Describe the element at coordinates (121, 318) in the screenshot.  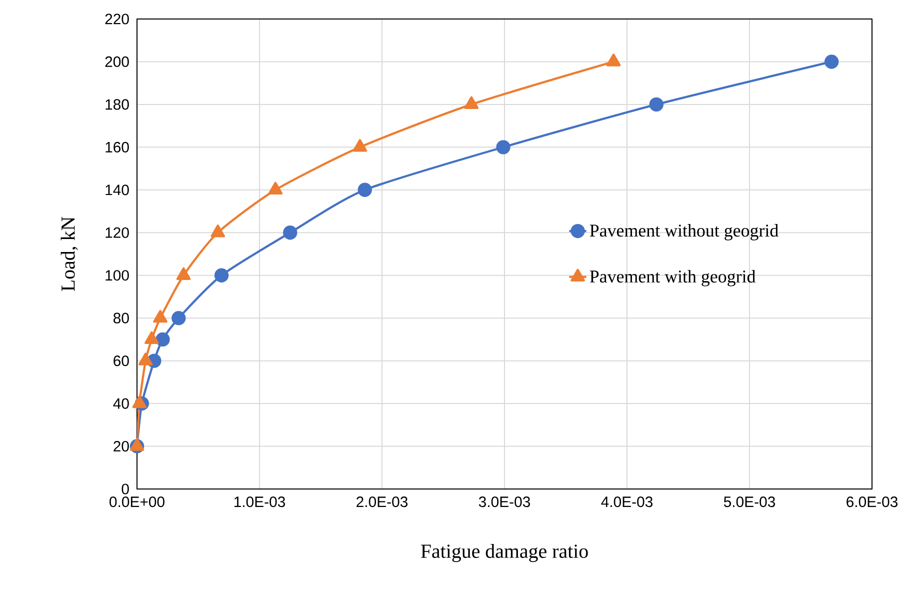
I see `y-tick-label: 80` at that location.